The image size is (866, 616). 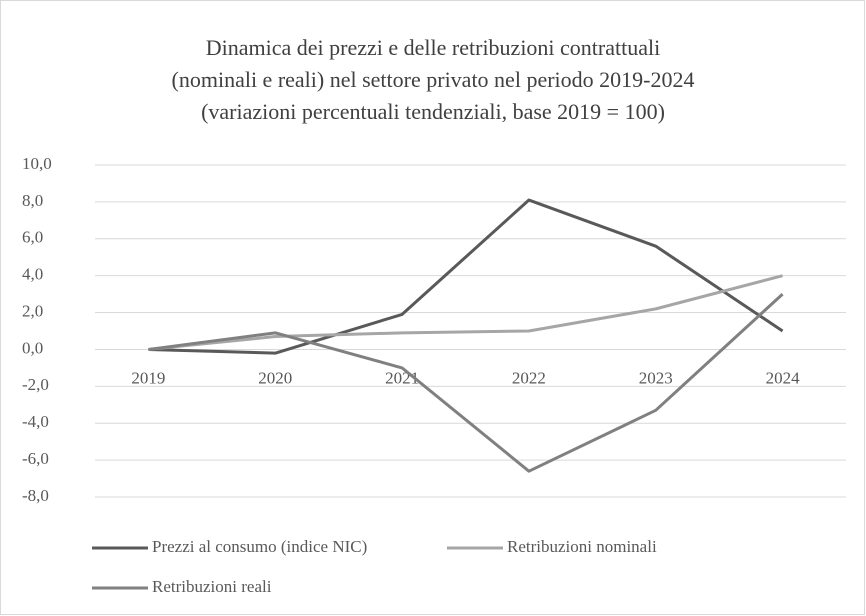 I want to click on x-tick-label: 2022, so click(x=529, y=377).